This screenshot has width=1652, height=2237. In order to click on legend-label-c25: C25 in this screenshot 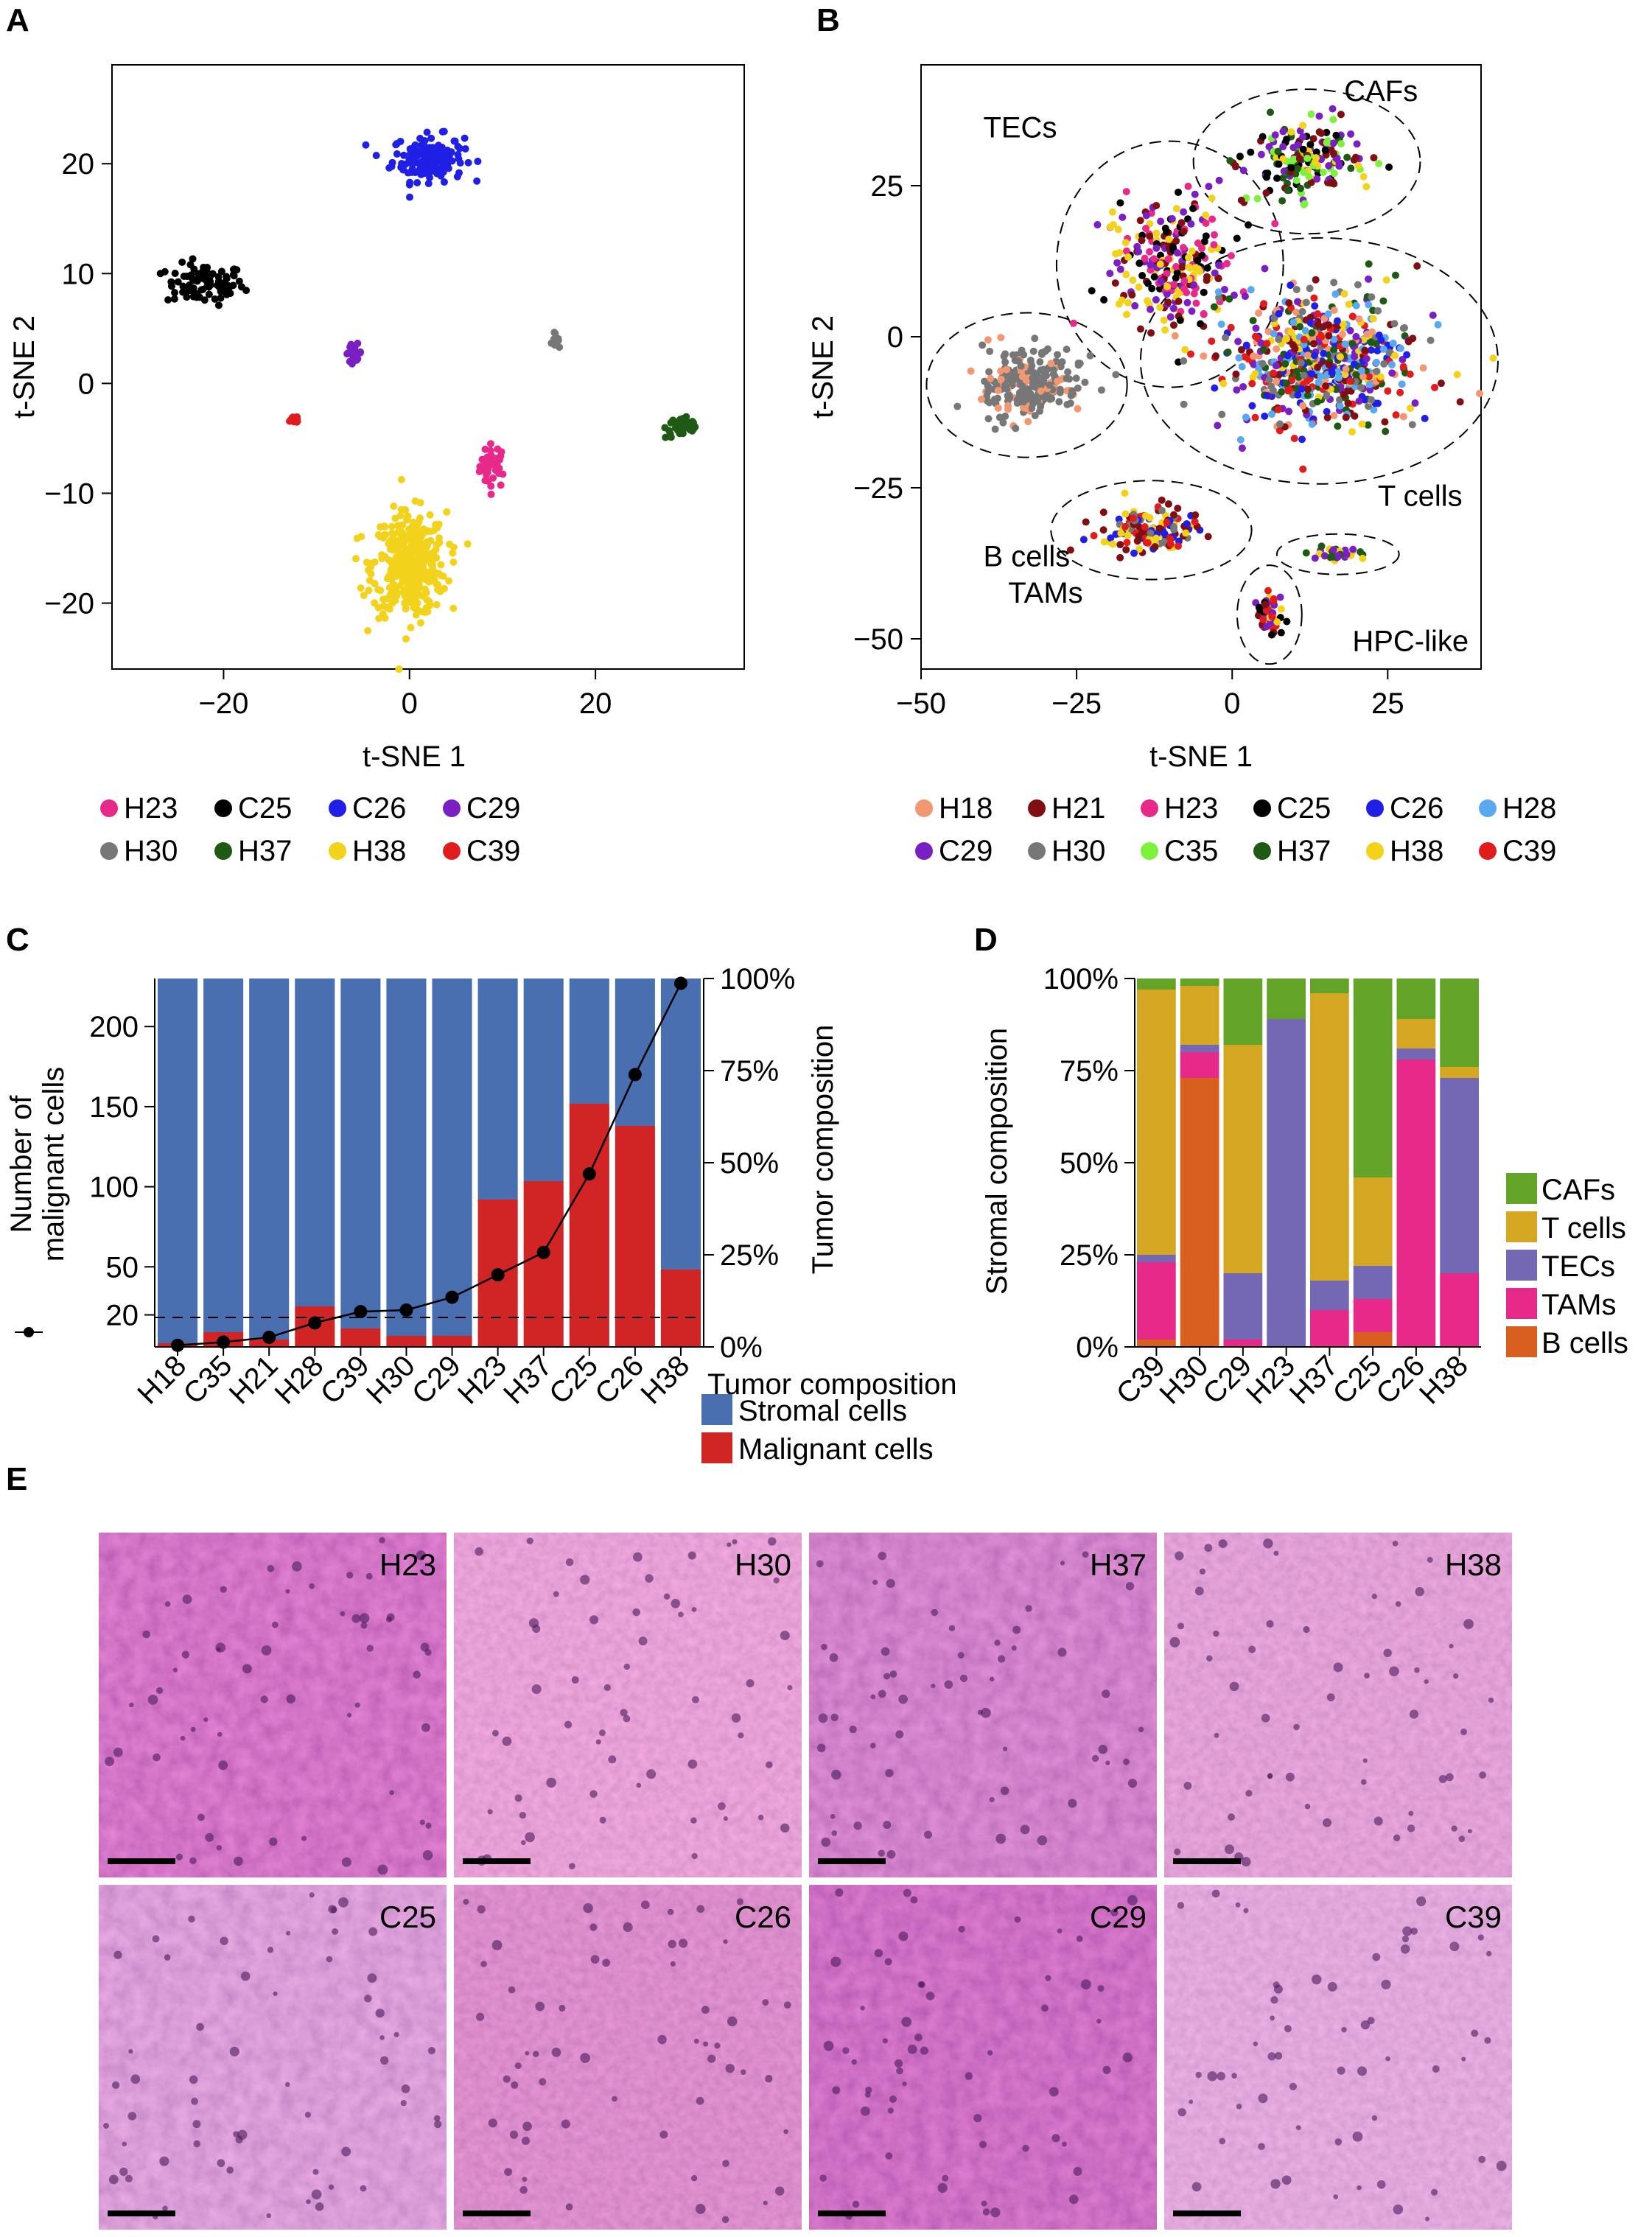, I will do `click(265, 809)`.